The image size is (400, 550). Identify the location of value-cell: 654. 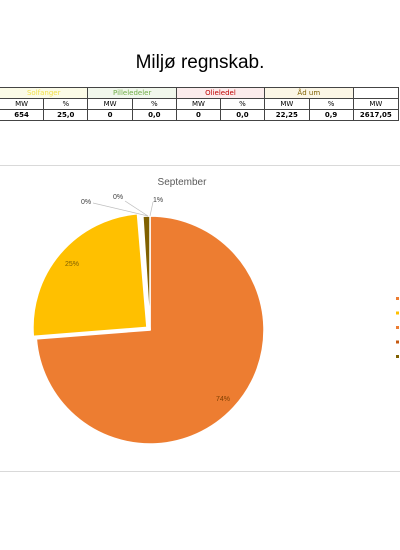
(22, 115).